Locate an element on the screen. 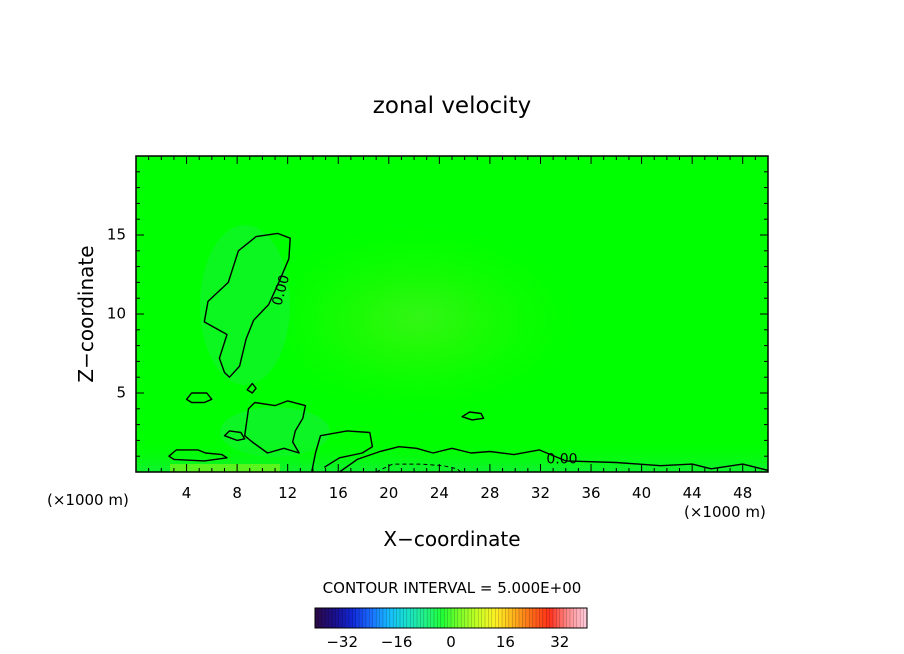 The width and height of the screenshot is (904, 654). x-unit-right: (×1000 m) is located at coordinates (725, 512).